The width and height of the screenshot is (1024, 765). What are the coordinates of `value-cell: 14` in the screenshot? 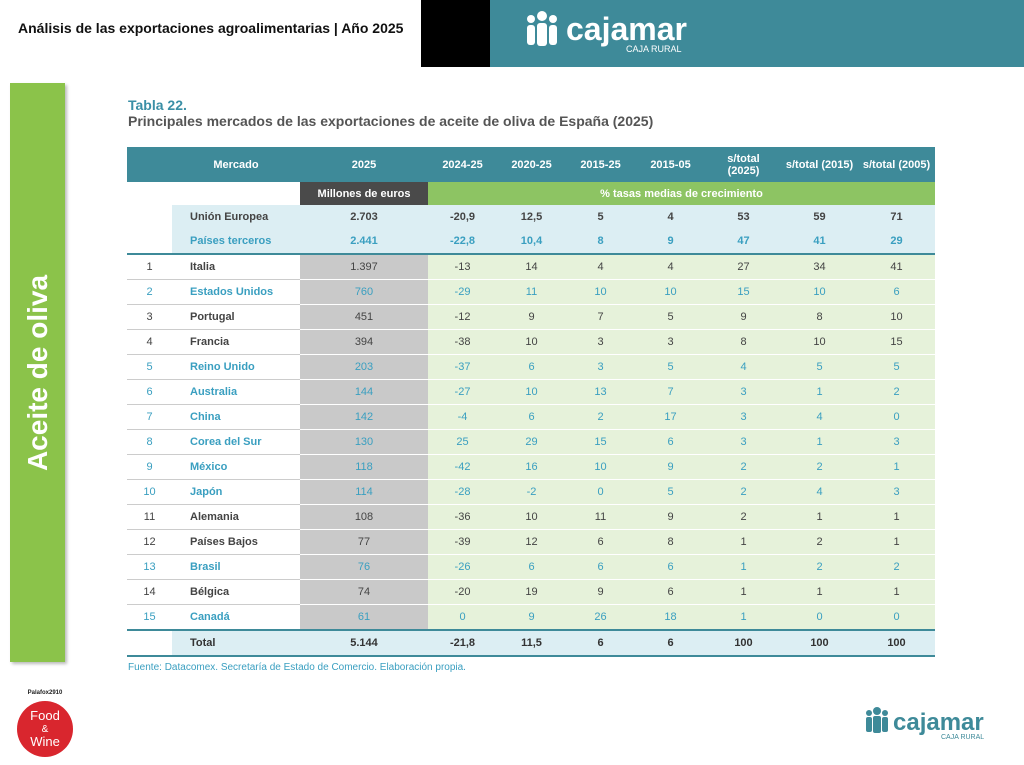 It's located at (531, 266).